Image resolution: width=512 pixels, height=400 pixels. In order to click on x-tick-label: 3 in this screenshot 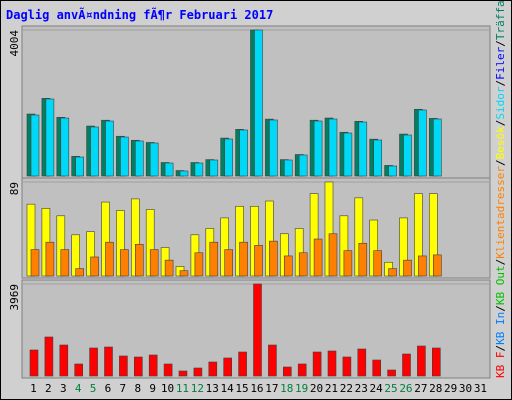, I will do `click(63, 388)`.